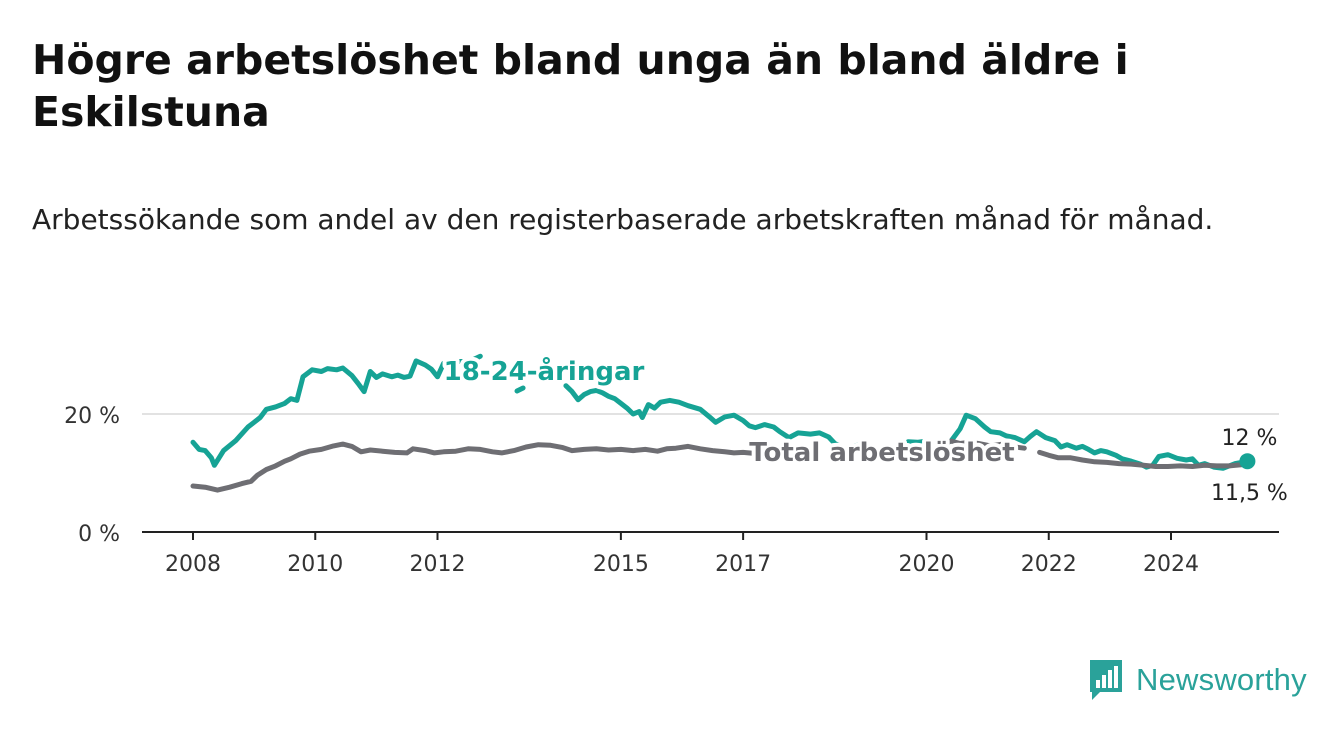 The width and height of the screenshot is (1340, 734). I want to click on series-label: Total arbetslöshet, so click(881, 453).